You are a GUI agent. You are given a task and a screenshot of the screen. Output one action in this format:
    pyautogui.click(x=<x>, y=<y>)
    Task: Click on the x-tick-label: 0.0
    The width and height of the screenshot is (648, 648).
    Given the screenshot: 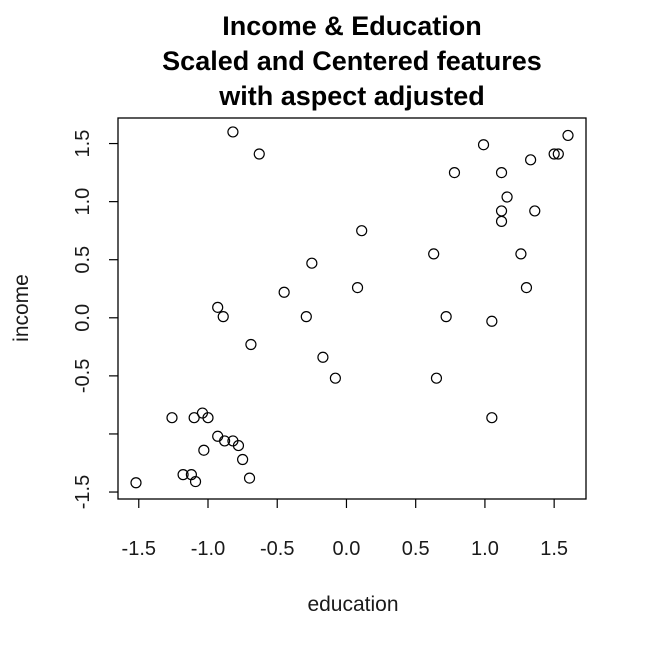 What is the action you would take?
    pyautogui.click(x=347, y=549)
    